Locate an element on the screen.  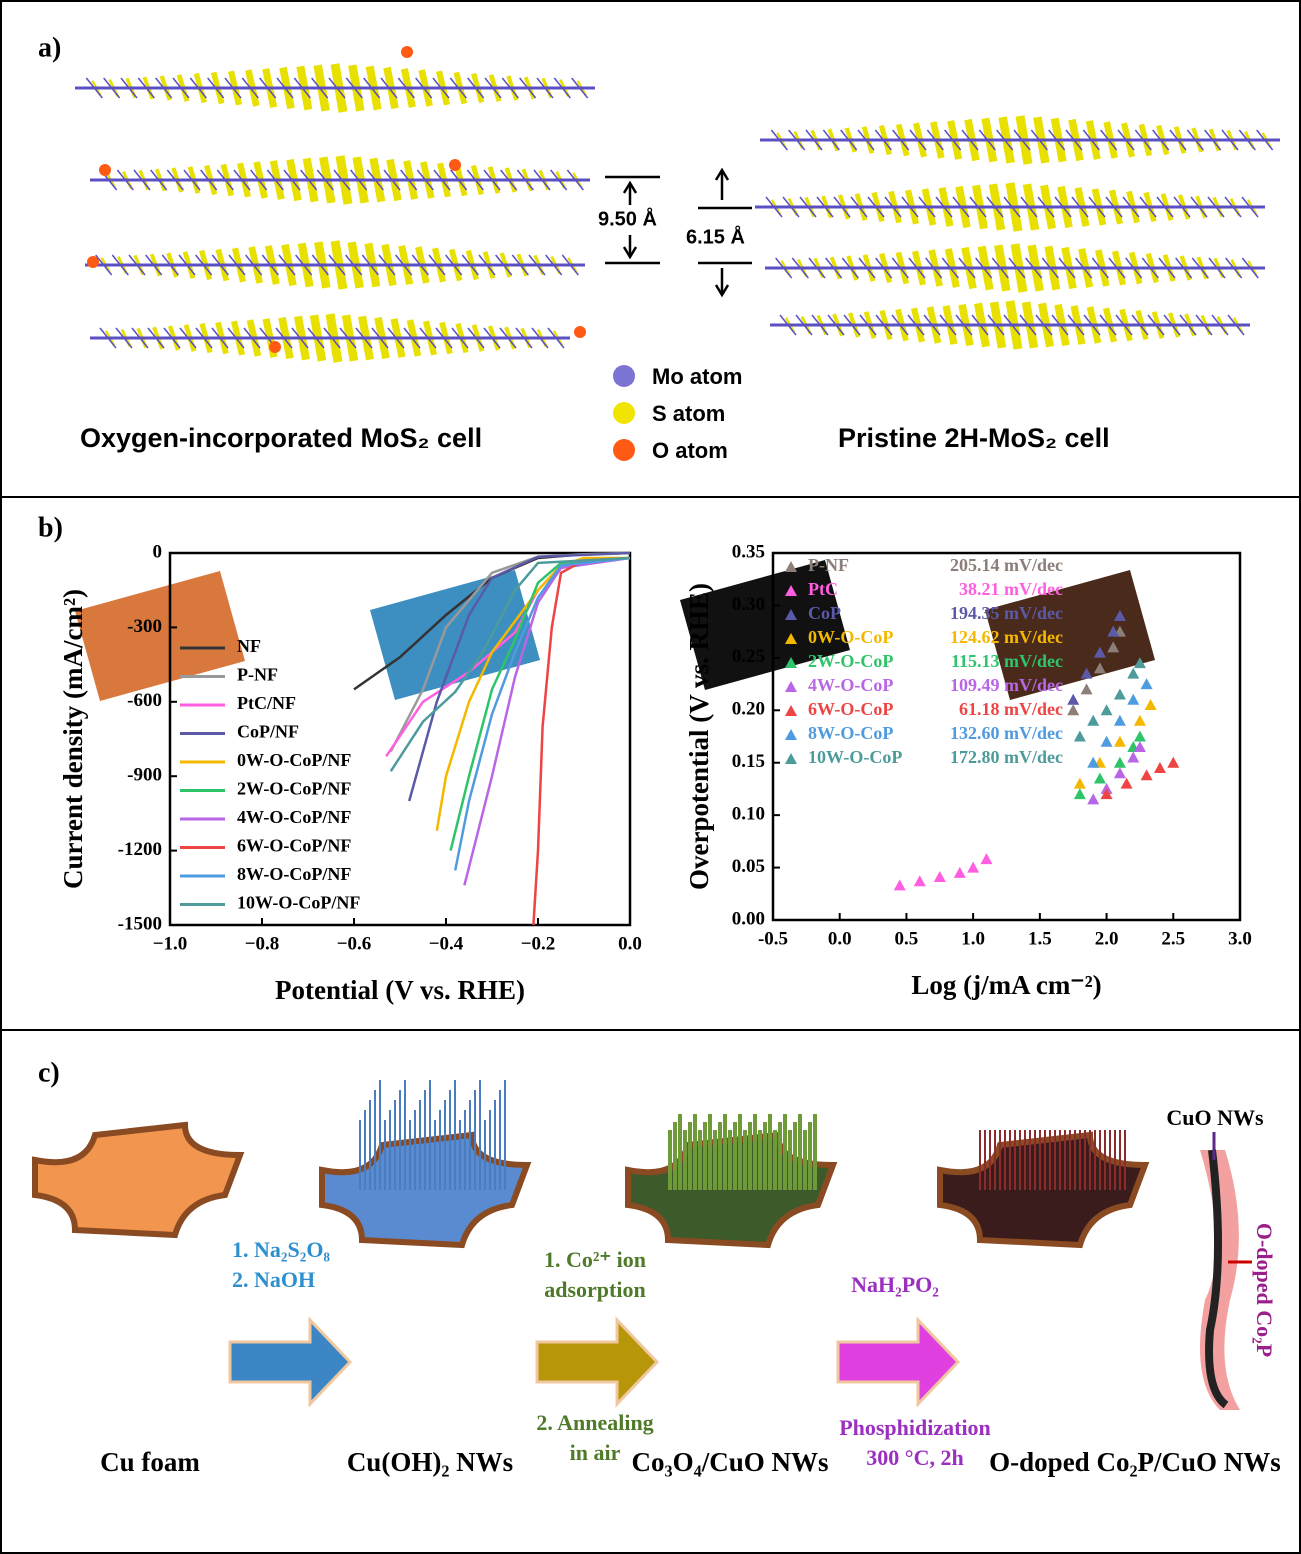
x-tick-label: −0.8 is located at coordinates (262, 943).